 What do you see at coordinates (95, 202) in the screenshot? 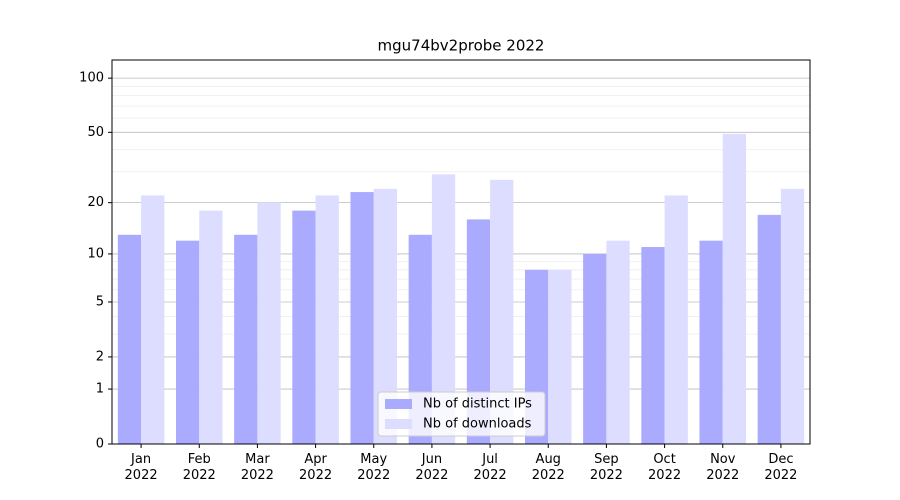
I see `y-tick-label: 20` at bounding box center [95, 202].